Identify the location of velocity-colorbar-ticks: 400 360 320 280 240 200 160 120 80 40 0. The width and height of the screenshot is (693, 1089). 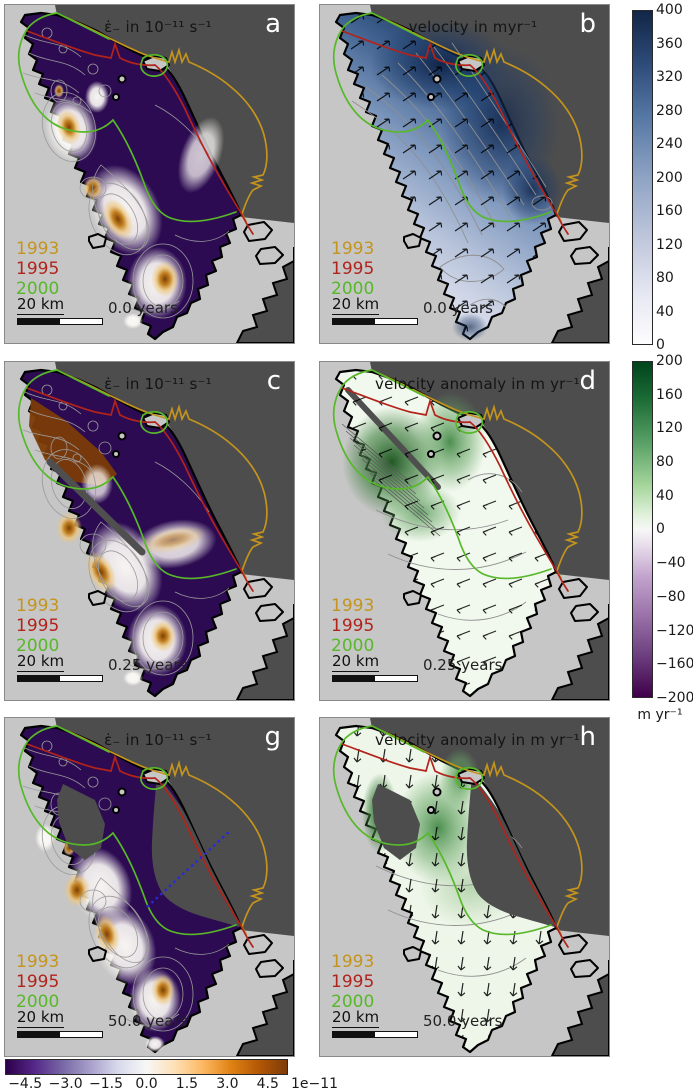
(669, 177).